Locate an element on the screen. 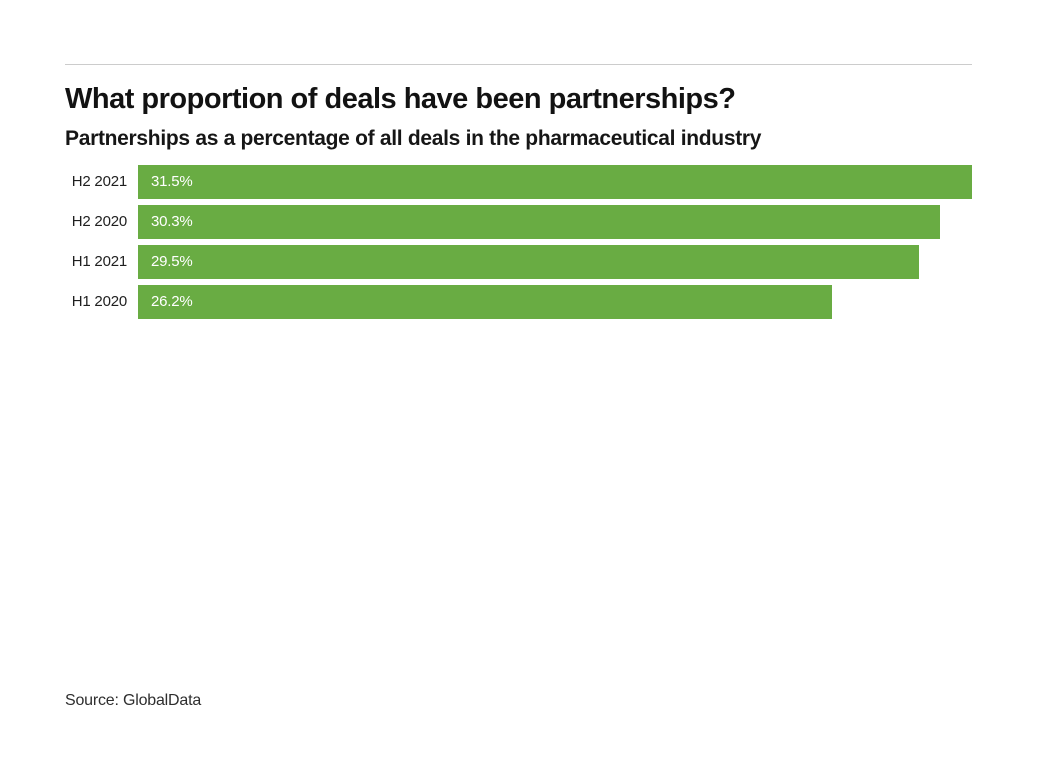 This screenshot has height=778, width=1038. bar-track: 29.5% is located at coordinates (555, 261).